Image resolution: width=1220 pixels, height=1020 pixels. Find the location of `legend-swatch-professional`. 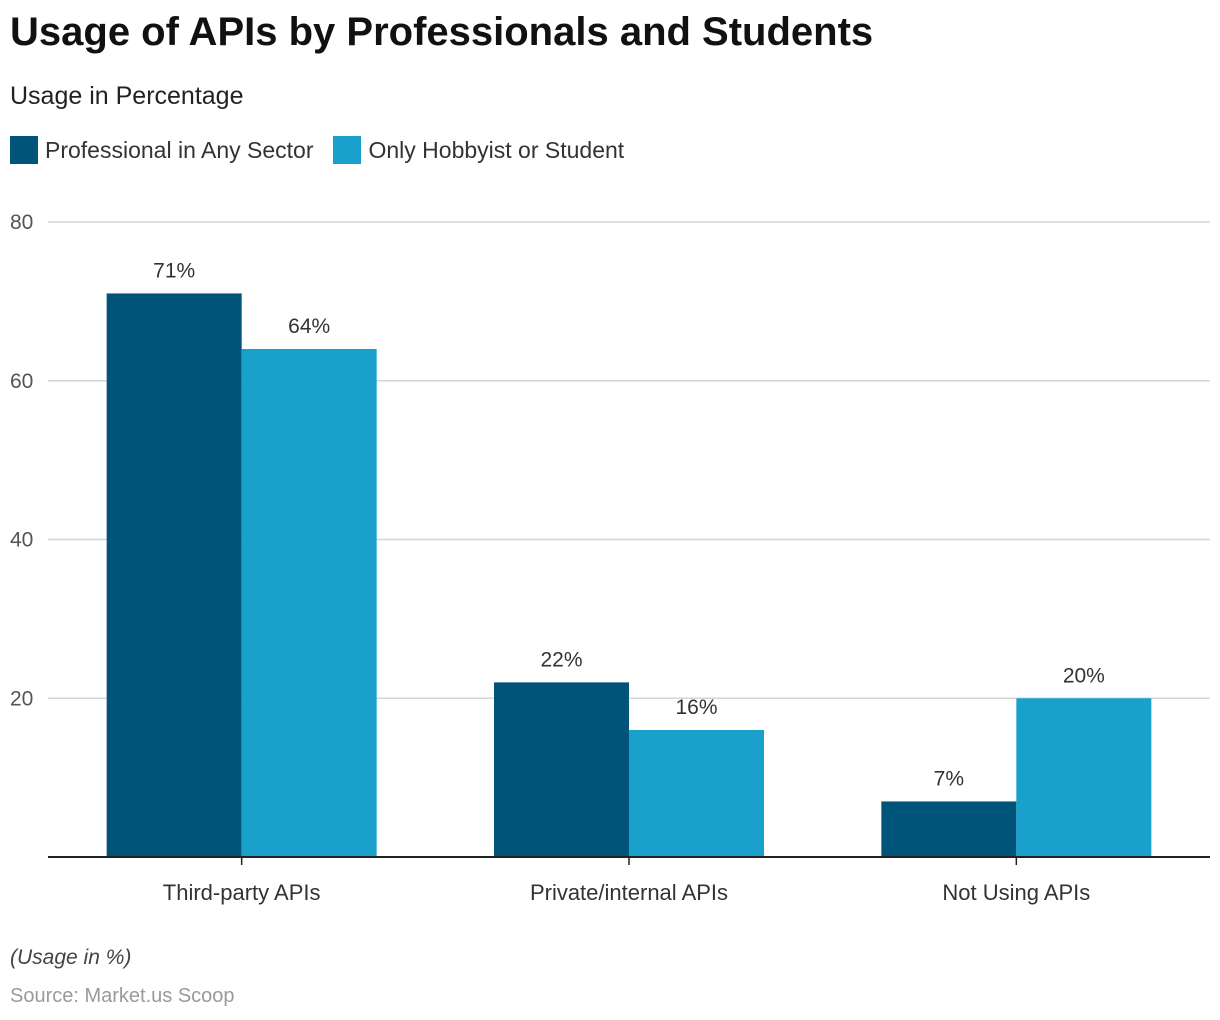

legend-swatch-professional is located at coordinates (24, 150).